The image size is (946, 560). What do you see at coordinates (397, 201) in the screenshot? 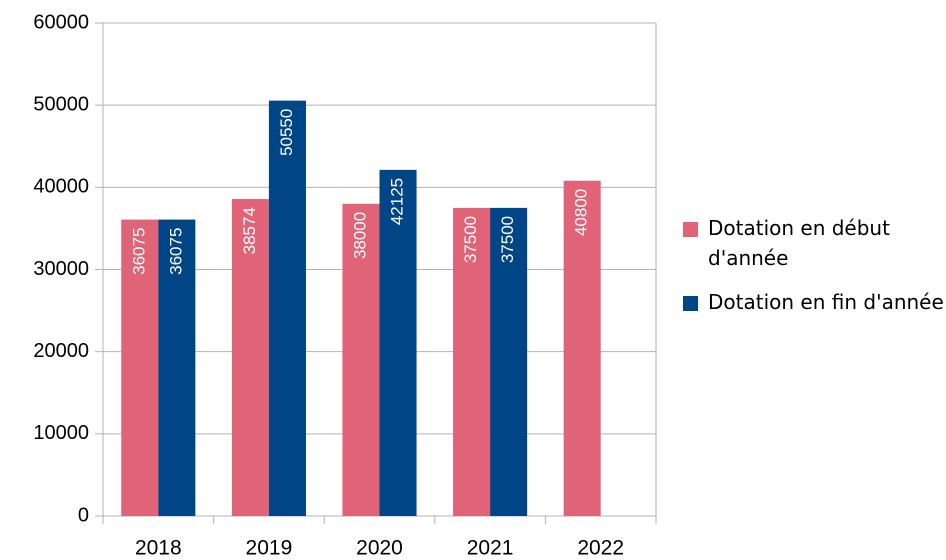
I see `data-label: 42125` at bounding box center [397, 201].